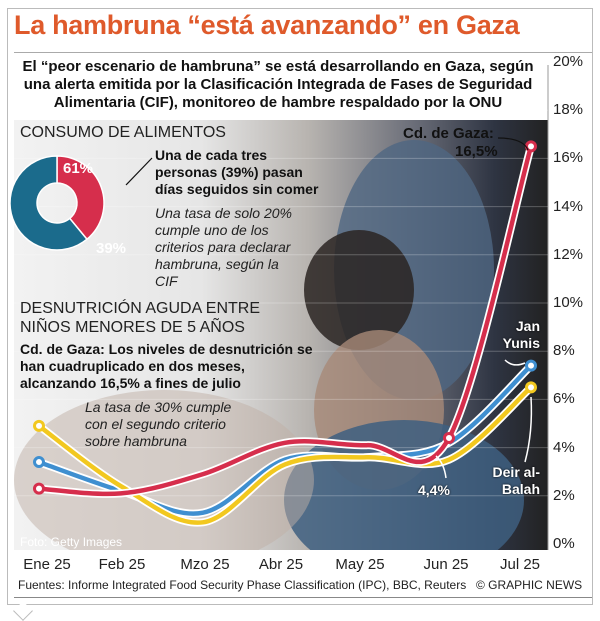 This screenshot has height=621, width=600. What do you see at coordinates (123, 132) in the screenshot?
I see `food-heading: CONSUMO DE ALIMENTOS` at bounding box center [123, 132].